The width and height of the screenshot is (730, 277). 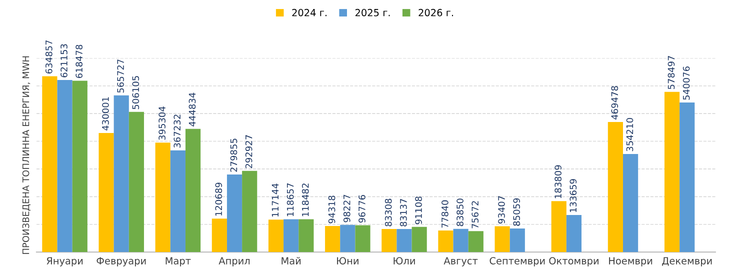 I want to click on x-tick-label: Септември, so click(x=517, y=261).